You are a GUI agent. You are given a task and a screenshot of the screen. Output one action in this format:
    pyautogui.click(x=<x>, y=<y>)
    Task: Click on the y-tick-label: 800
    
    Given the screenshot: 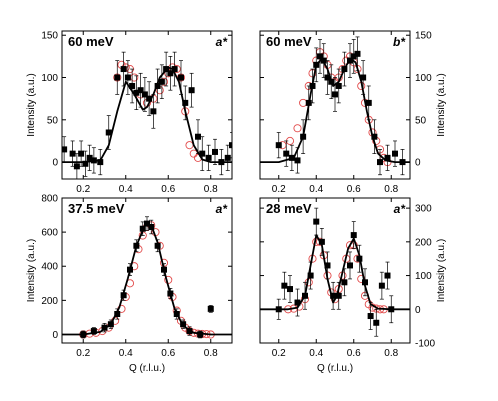 What is the action you would take?
    pyautogui.click(x=49, y=199)
    